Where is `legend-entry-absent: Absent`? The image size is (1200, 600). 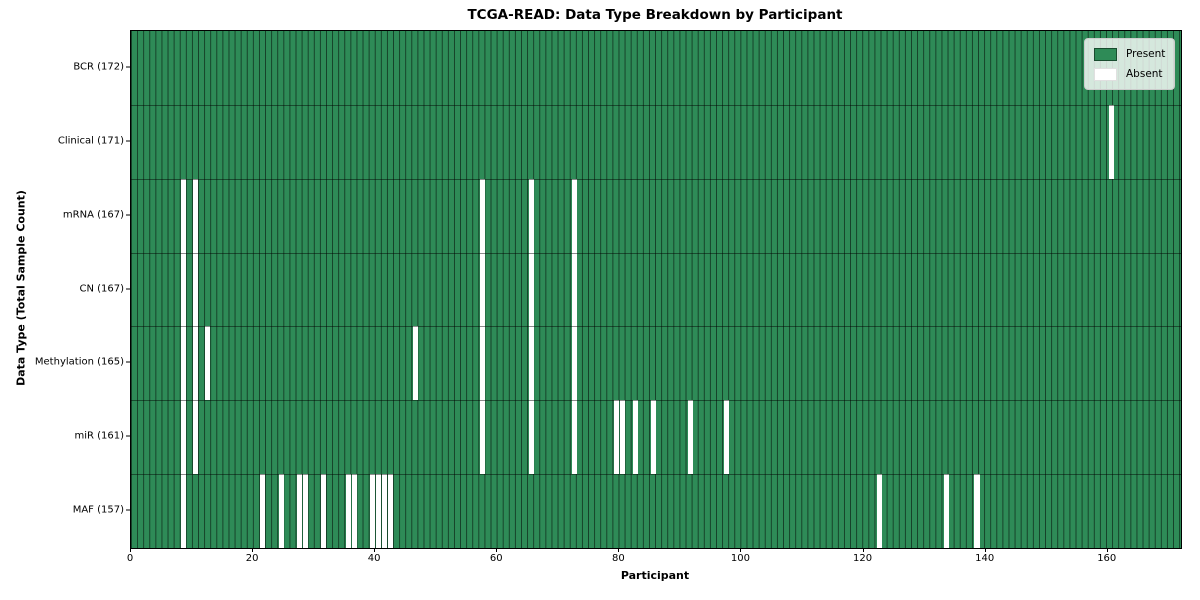
legend-entry-absent: Absent is located at coordinates (1129, 74).